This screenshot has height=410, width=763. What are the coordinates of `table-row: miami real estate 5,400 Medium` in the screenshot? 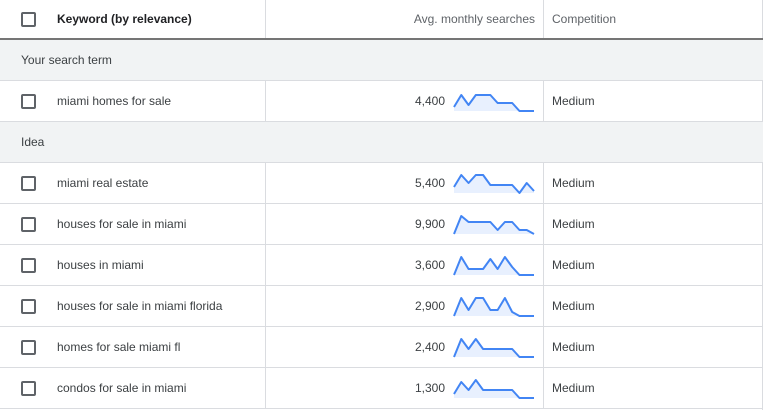 It's located at (381, 183).